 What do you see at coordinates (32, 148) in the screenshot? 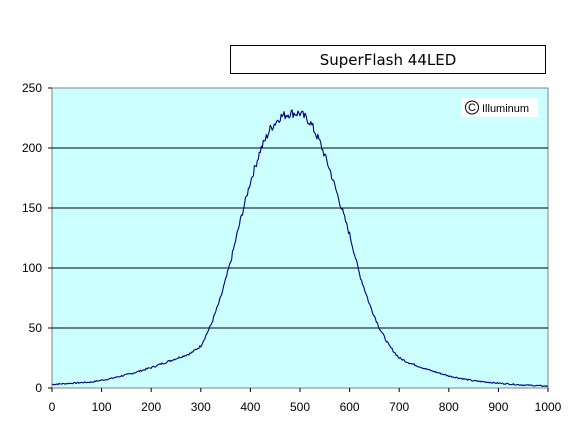
I see `y-tick-label: 200` at bounding box center [32, 148].